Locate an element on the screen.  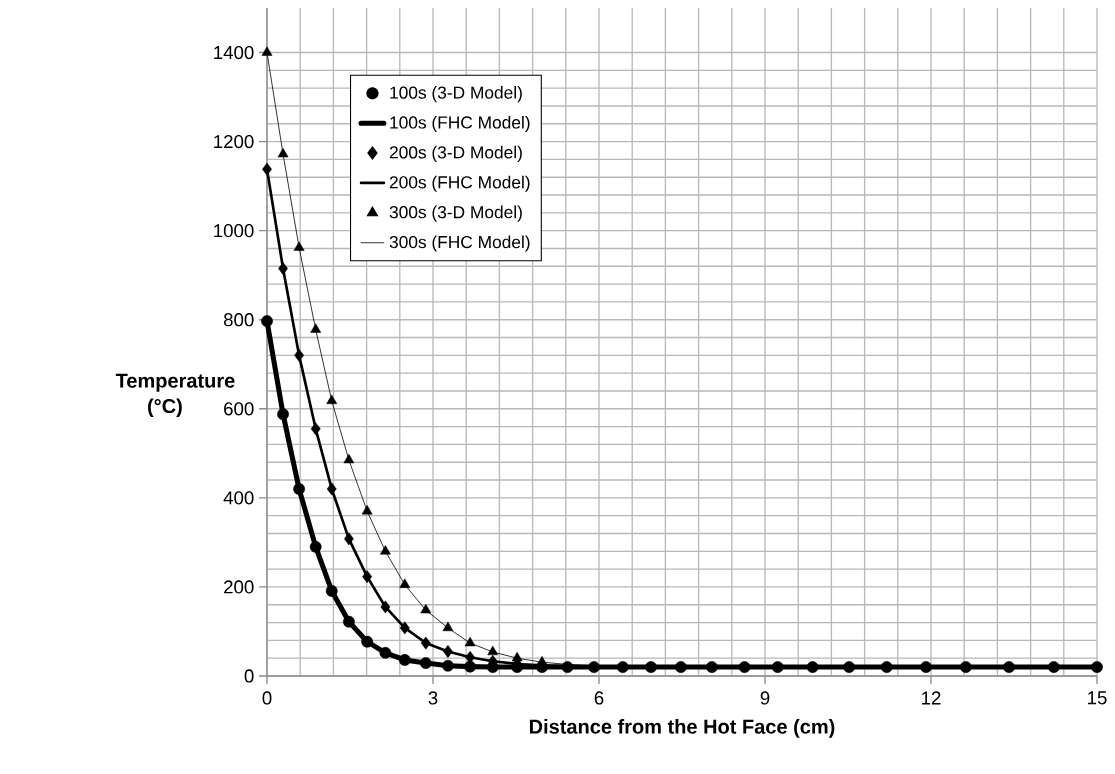
x-tick-label: 0 is located at coordinates (267, 698).